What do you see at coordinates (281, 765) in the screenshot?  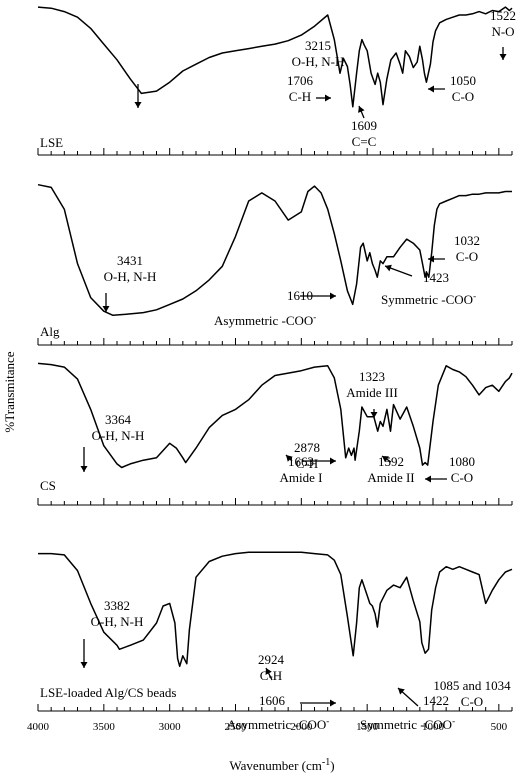 I see `x-axis-label: Wavenumber (cm-1)` at bounding box center [281, 765].